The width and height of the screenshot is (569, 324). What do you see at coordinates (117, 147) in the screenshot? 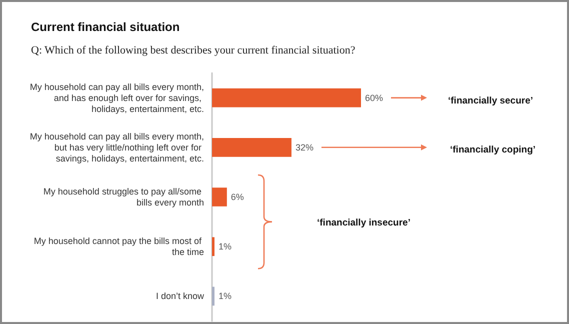
I see `y-tick-label: My household can pay all bills every month, but has very little/nothing left over for savings, holidays, entertainment, etc.` at bounding box center [117, 147].